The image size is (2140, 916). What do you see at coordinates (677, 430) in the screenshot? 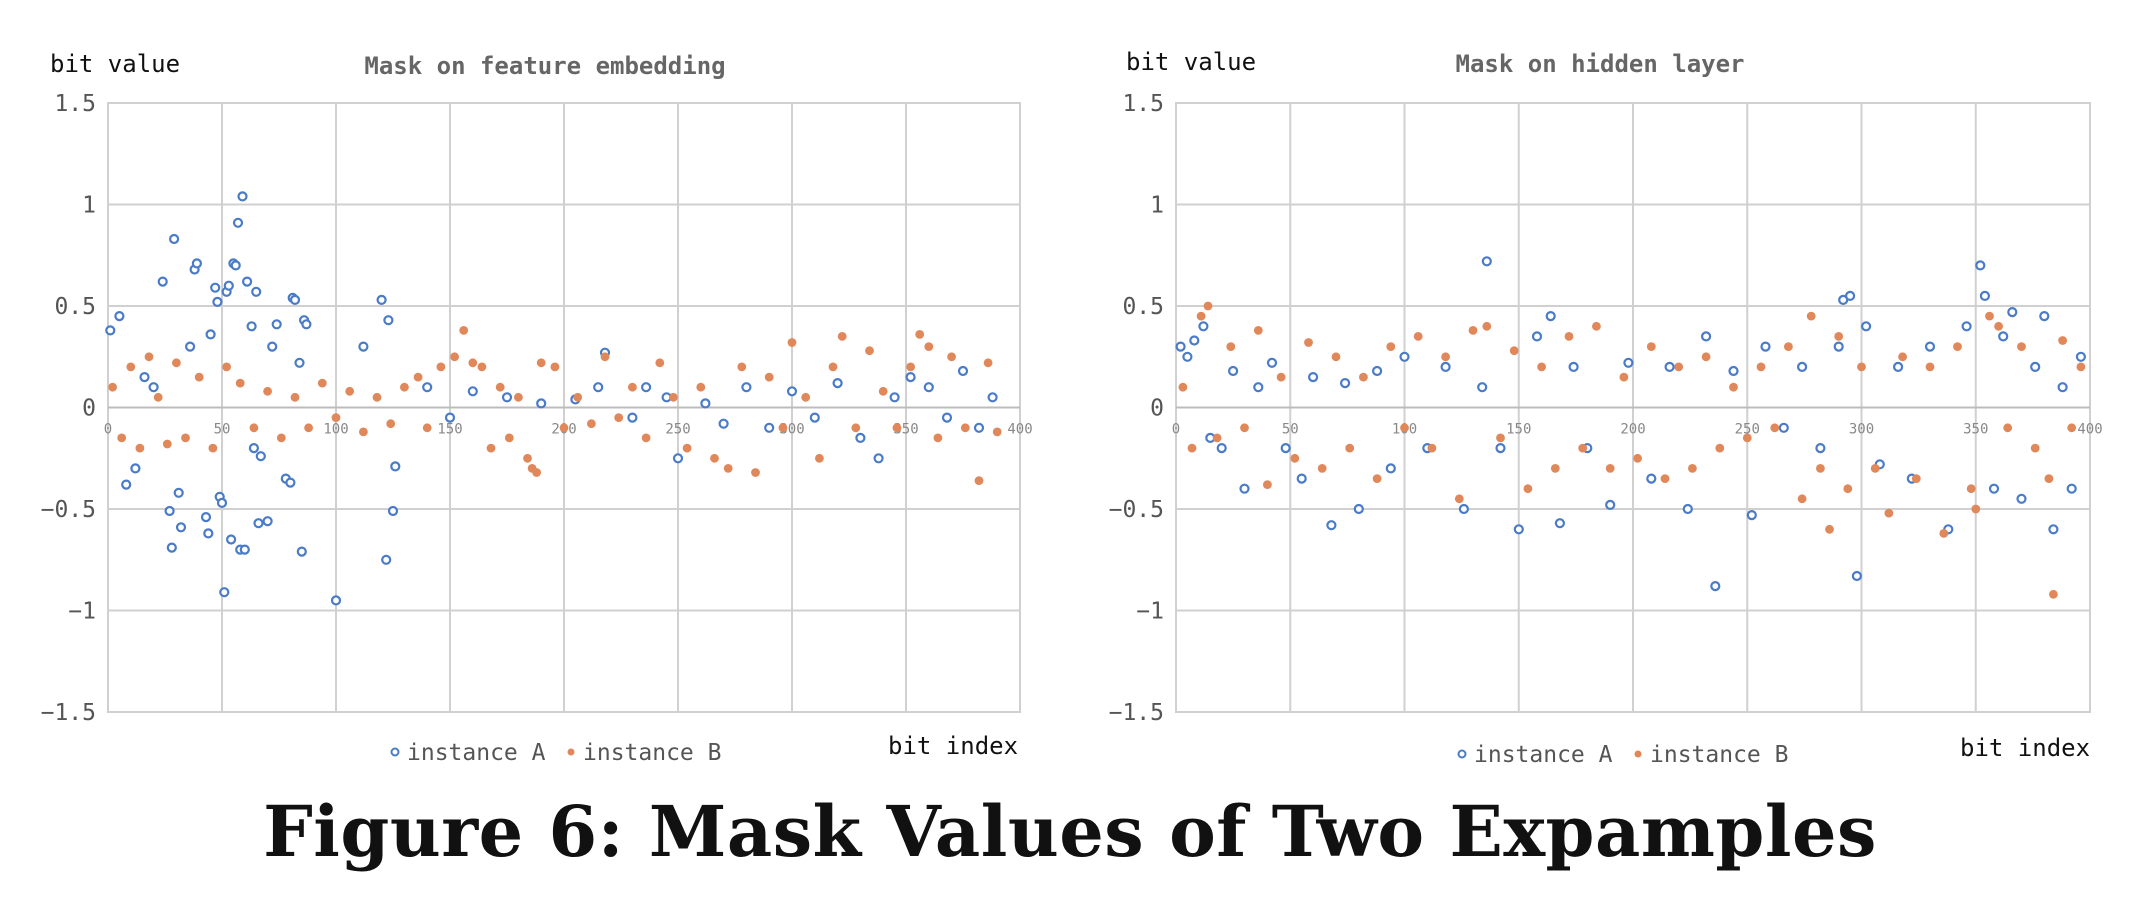
I see `x-tick-label: 250` at bounding box center [677, 430].